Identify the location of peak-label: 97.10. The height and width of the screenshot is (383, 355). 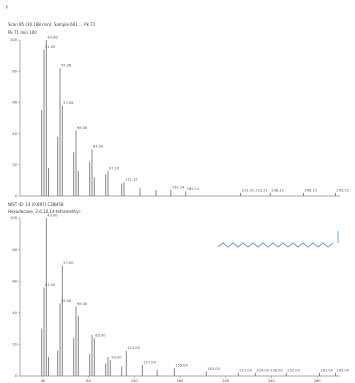
(114, 169).